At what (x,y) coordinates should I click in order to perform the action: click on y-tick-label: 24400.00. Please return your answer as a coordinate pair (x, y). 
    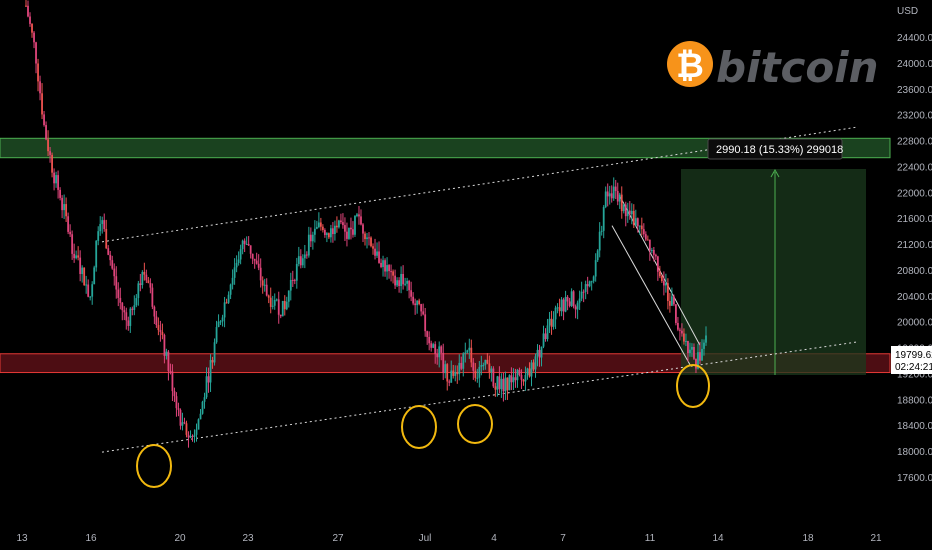
    Looking at the image, I should click on (914, 38).